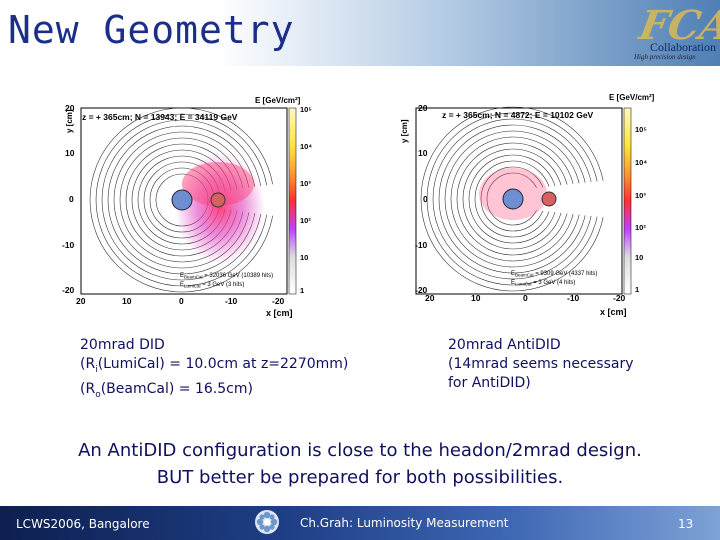 The image size is (720, 540). What do you see at coordinates (70, 153) in the screenshot?
I see `left-ytick-10: 10` at bounding box center [70, 153].